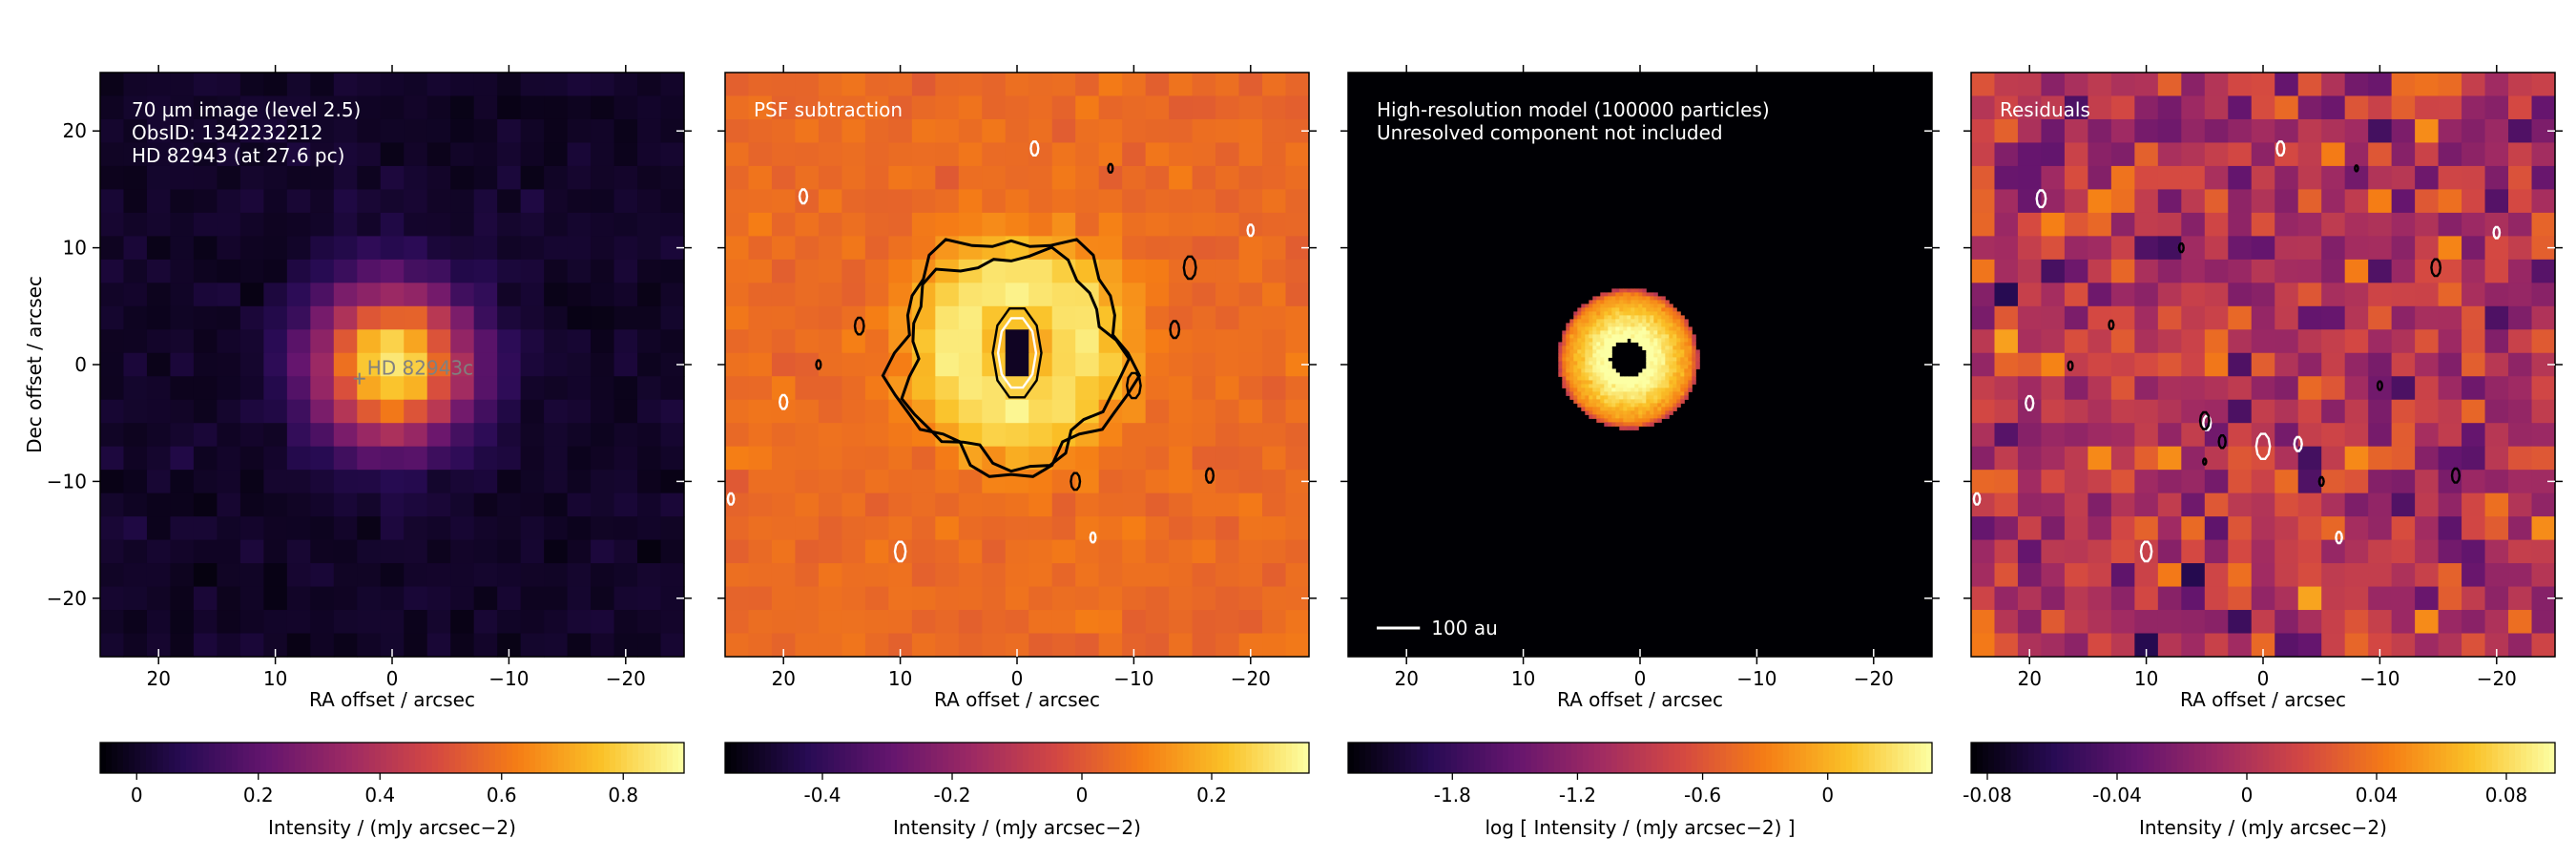 This screenshot has width=2576, height=859. Describe the element at coordinates (420, 368) in the screenshot. I see `planet-marker-label: HD 82943c` at that location.